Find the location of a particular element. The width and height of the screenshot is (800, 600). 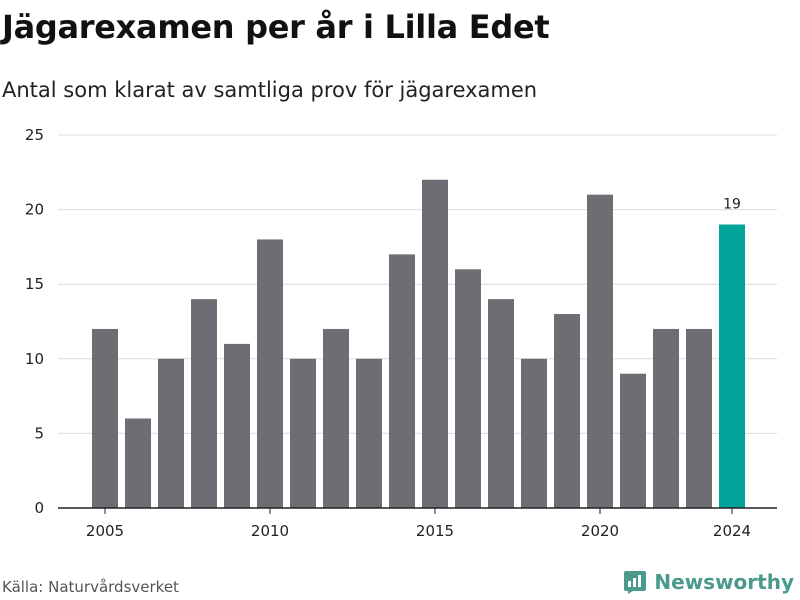

source-note: Källa: Naturvårdsverket is located at coordinates (90, 587).